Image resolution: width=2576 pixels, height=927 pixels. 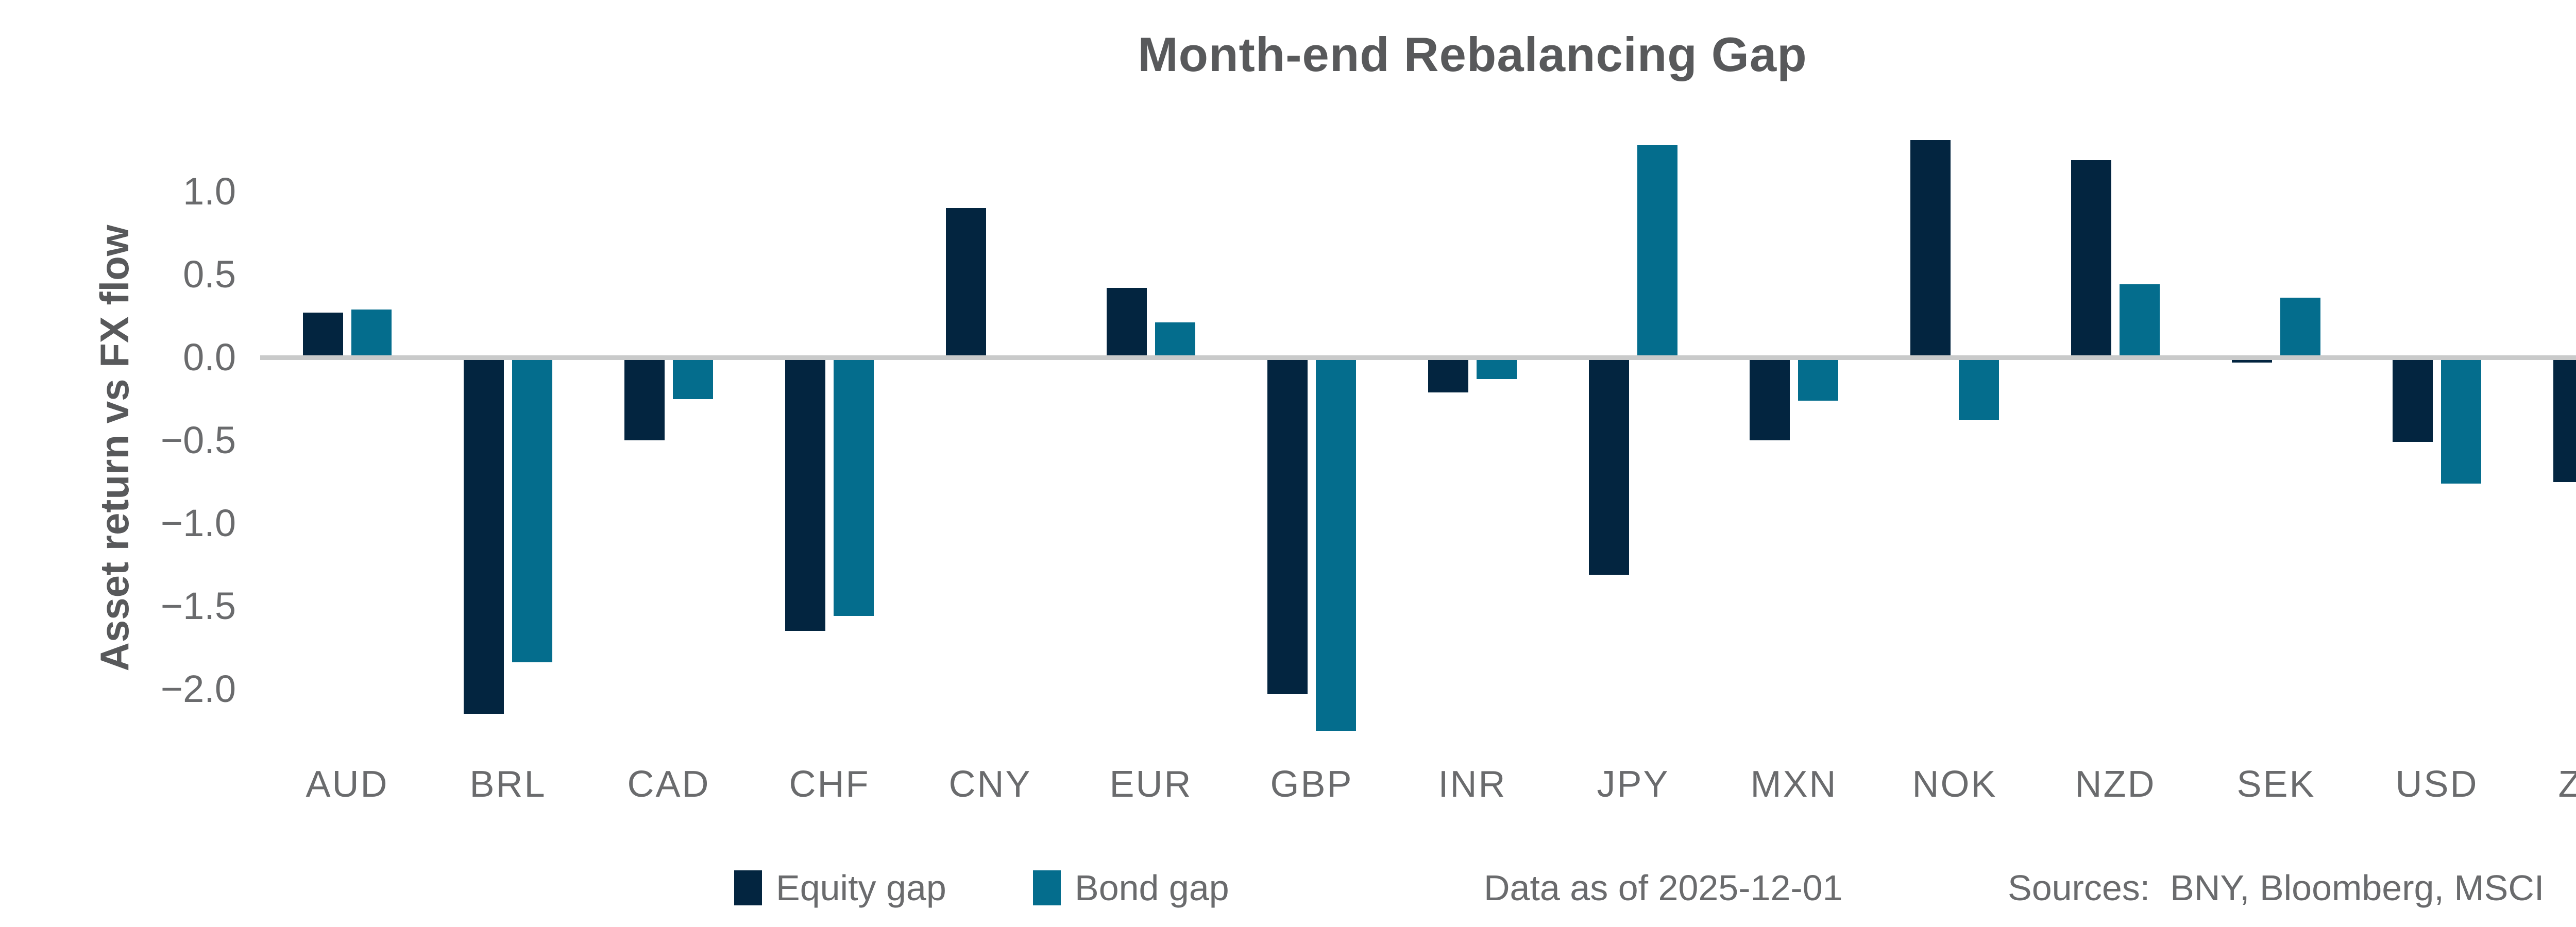 What do you see at coordinates (209, 191) in the screenshot?
I see `y-tick-label-1.0: 1.0` at bounding box center [209, 191].